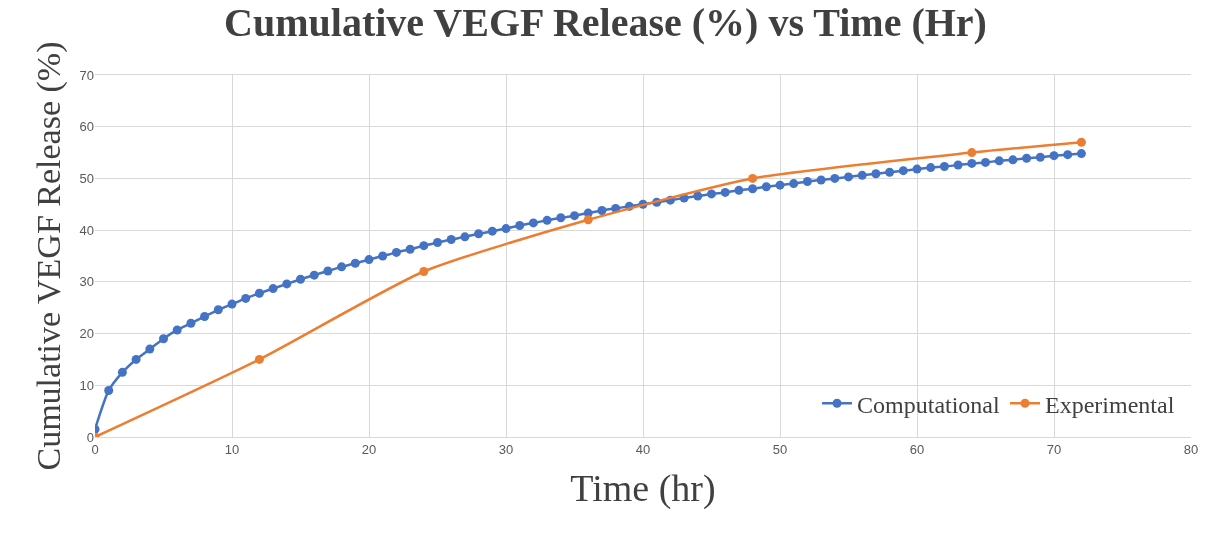 Image resolution: width=1211 pixels, height=555 pixels. I want to click on x-tick-label: 20, so click(369, 449).